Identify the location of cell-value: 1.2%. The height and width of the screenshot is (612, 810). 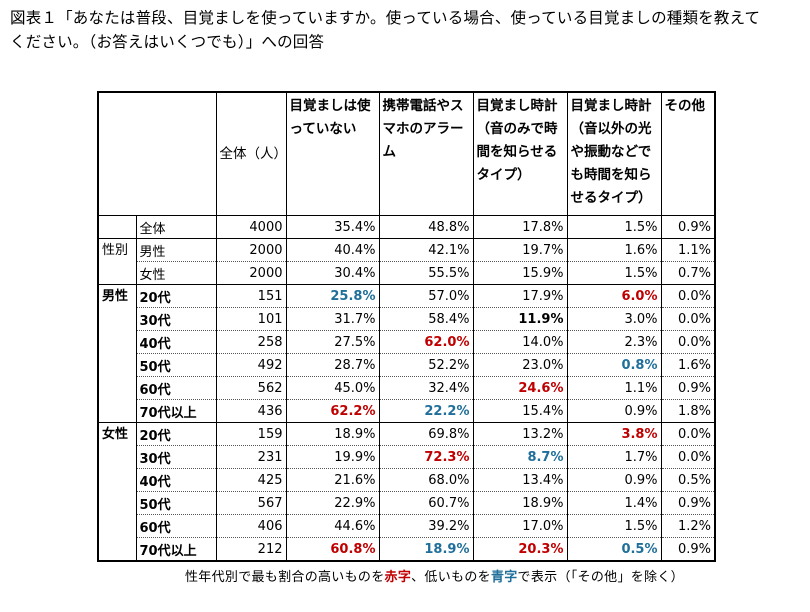
(687, 526).